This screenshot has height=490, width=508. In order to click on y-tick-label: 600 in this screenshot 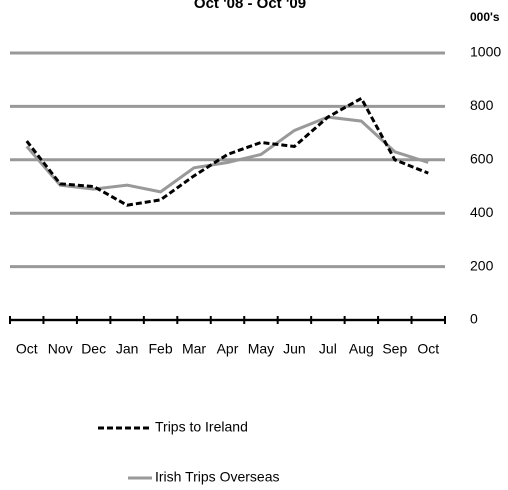, I will do `click(482, 159)`.